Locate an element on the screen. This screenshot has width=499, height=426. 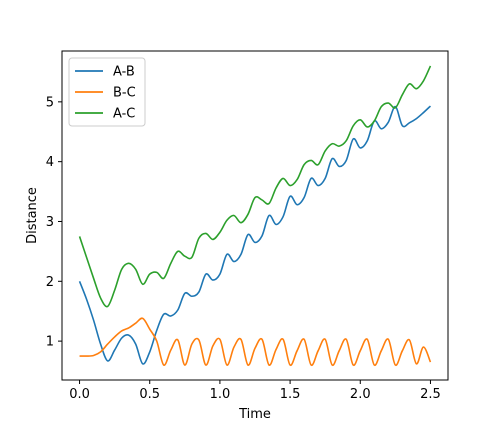
x-tick-label: 2.0 is located at coordinates (360, 394).